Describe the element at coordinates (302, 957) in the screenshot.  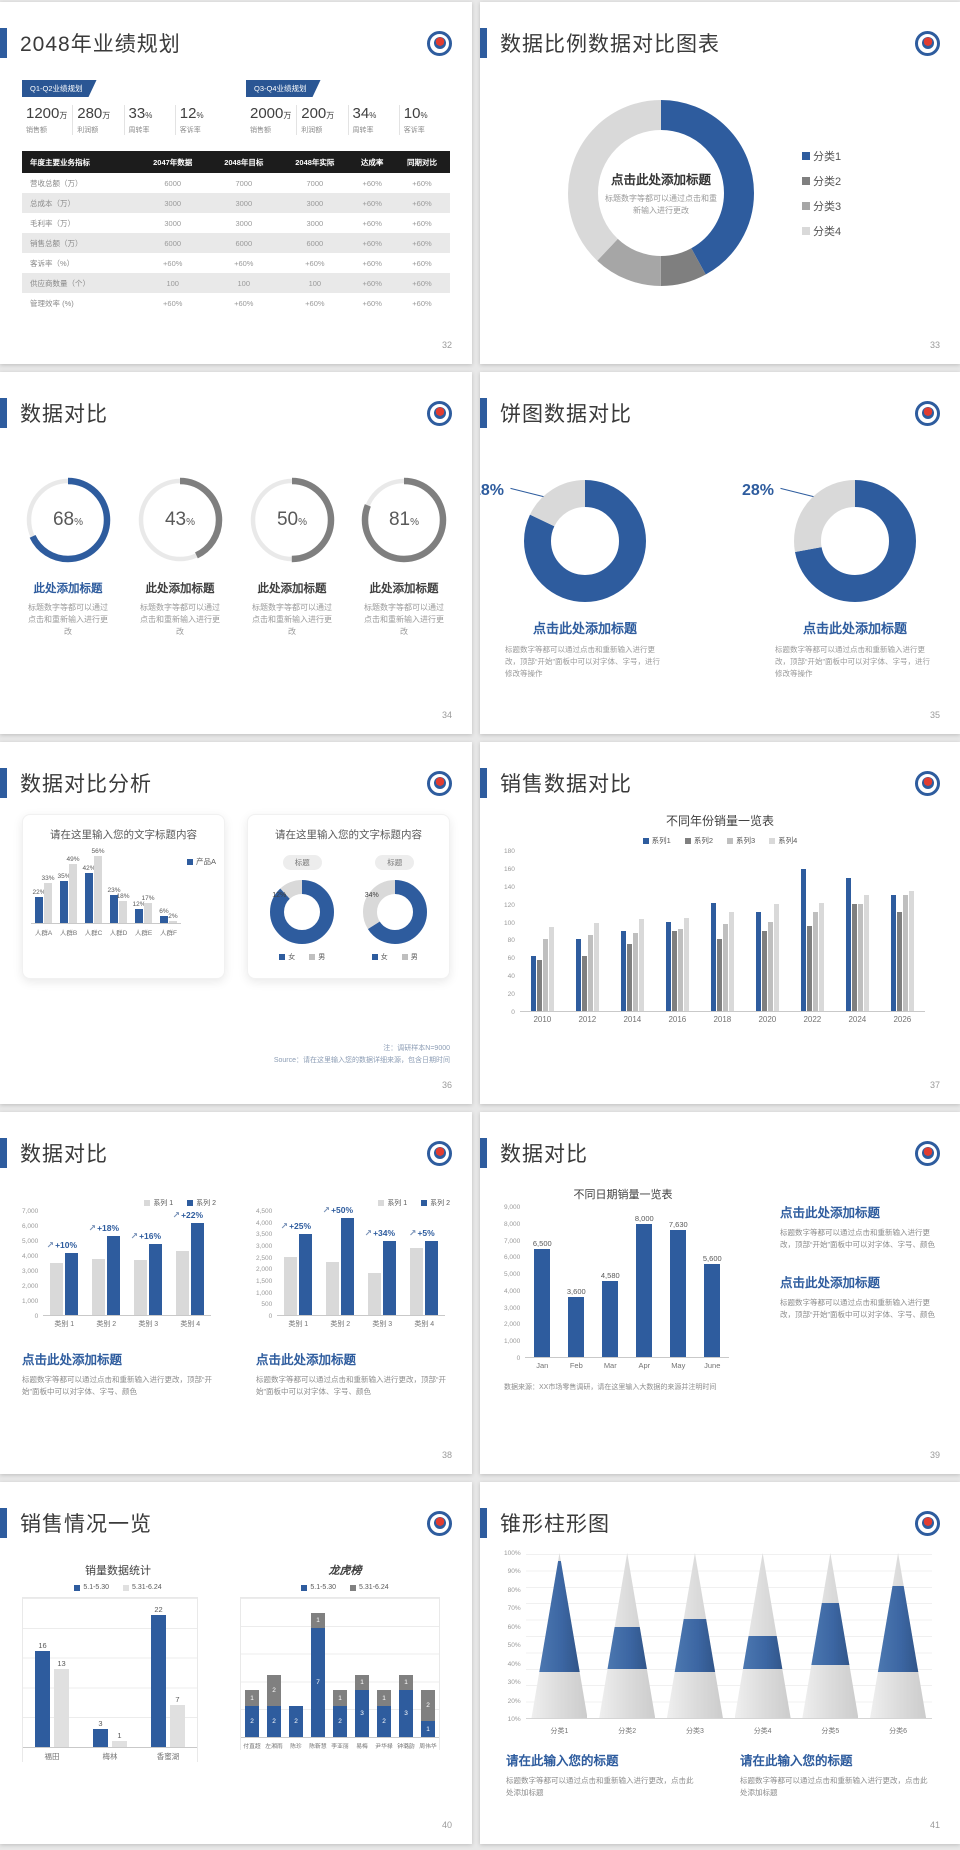
I see `chart-legend: 女男` at that location.